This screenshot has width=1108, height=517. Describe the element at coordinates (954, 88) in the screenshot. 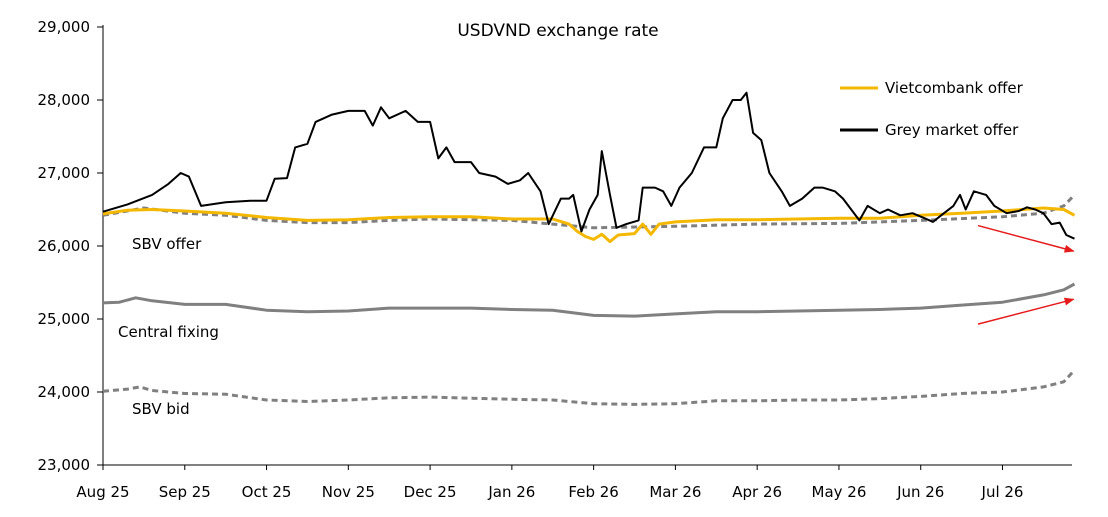

I see `legend-label-vietcombank: Vietcombank offer` at that location.